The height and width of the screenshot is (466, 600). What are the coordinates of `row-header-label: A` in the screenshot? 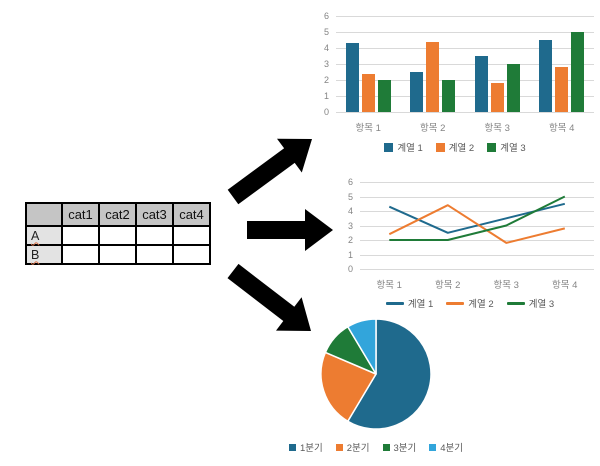 It's located at (35, 235).